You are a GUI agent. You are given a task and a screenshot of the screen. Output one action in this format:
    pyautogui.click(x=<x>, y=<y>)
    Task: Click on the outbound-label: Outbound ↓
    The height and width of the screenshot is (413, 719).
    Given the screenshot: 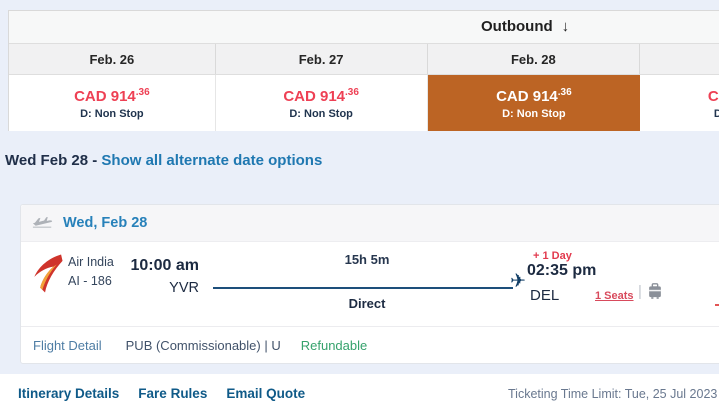 What is the action you would take?
    pyautogui.click(x=525, y=26)
    